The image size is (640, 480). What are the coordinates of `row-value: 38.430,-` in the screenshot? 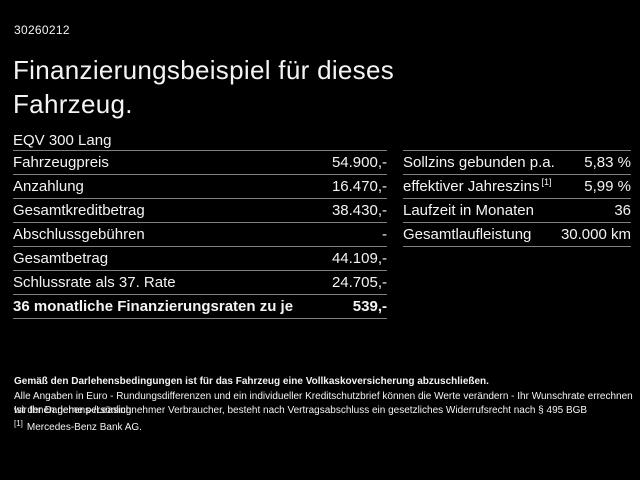 It's located at (359, 210).